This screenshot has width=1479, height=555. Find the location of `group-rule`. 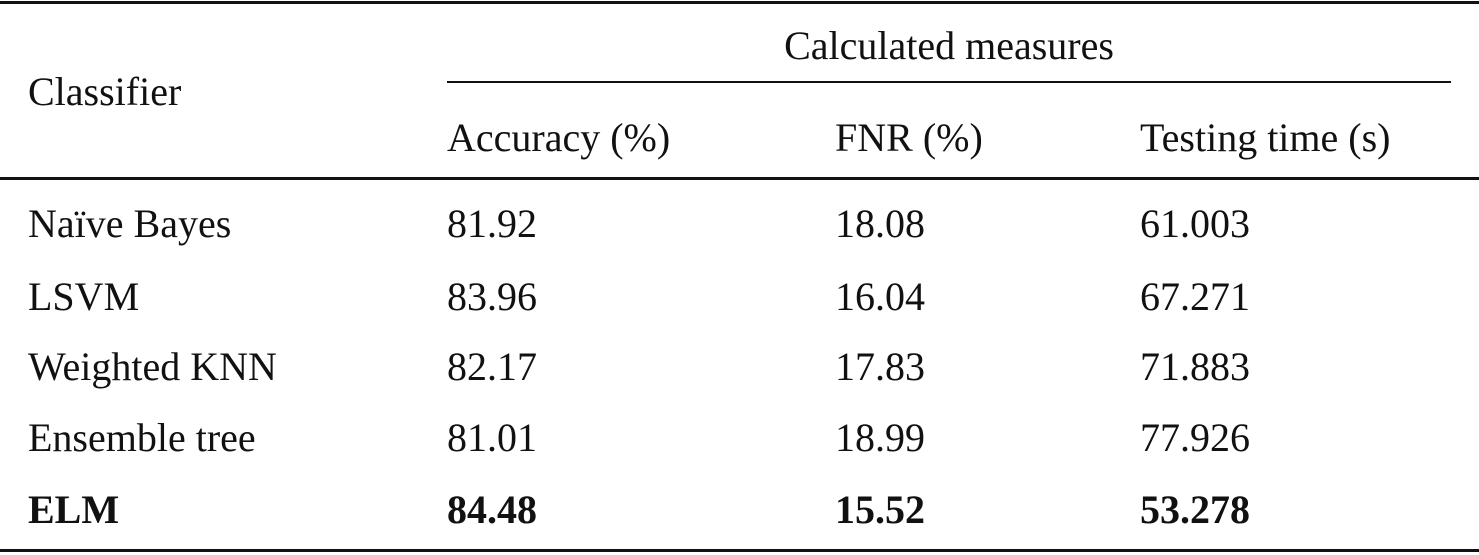

group-rule is located at coordinates (949, 82).